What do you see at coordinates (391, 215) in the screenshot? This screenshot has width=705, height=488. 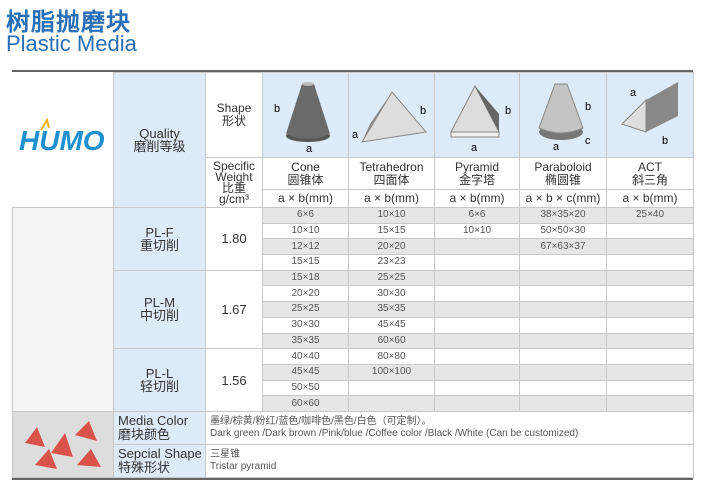 I see `size-tetrahedron: 10×10` at bounding box center [391, 215].